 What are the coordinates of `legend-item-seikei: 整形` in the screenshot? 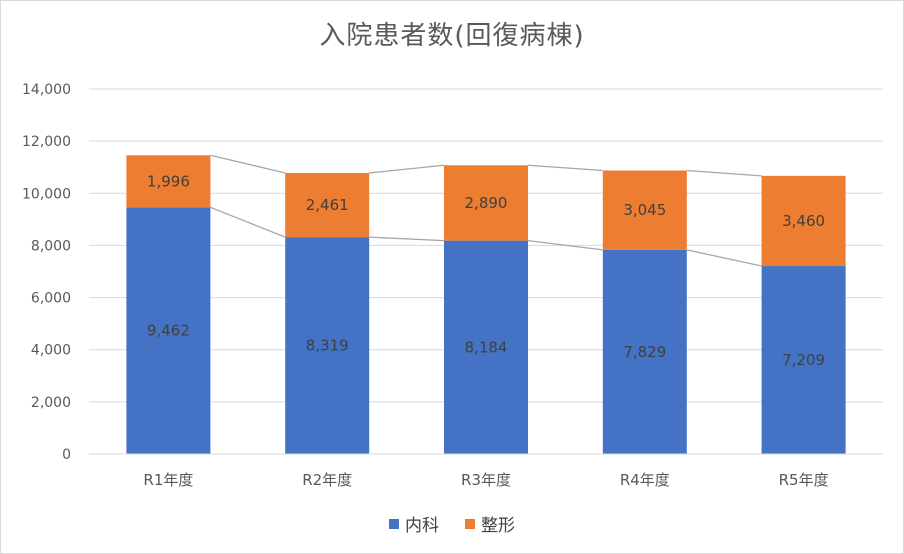 It's located at (490, 523).